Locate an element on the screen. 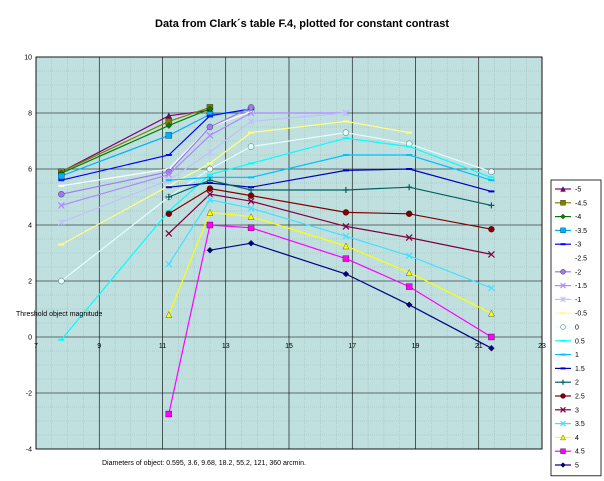 The height and width of the screenshot is (481, 604). legend-item: 0.5 is located at coordinates (570, 341).